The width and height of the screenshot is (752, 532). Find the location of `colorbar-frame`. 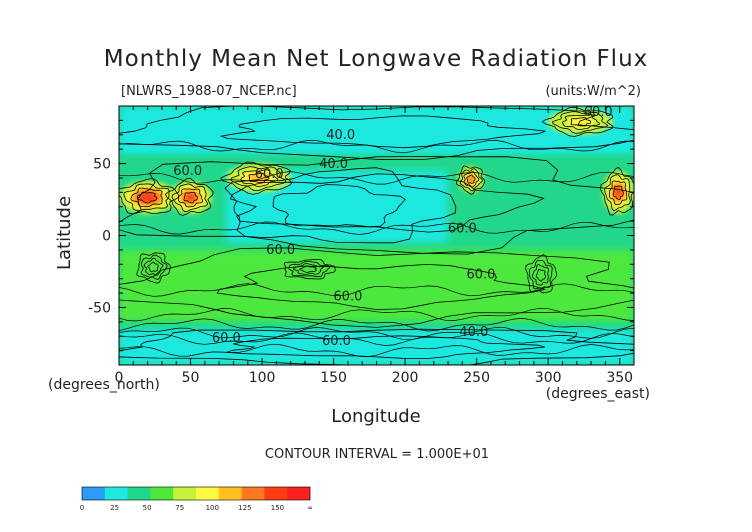

colorbar-frame is located at coordinates (196, 493).